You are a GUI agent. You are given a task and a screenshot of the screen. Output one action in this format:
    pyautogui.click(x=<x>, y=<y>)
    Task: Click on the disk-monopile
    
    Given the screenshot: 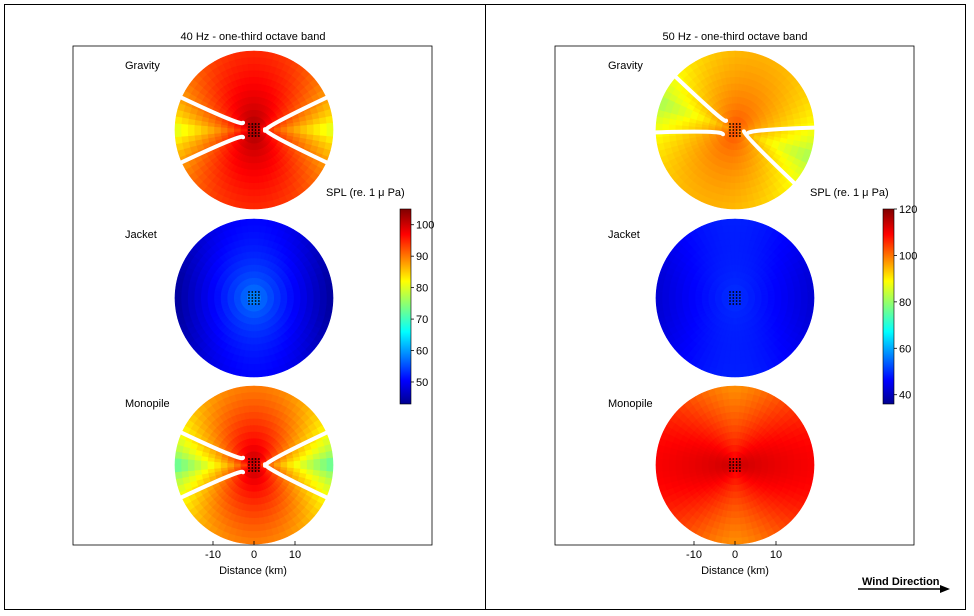 What is the action you would take?
    pyautogui.click(x=735, y=465)
    